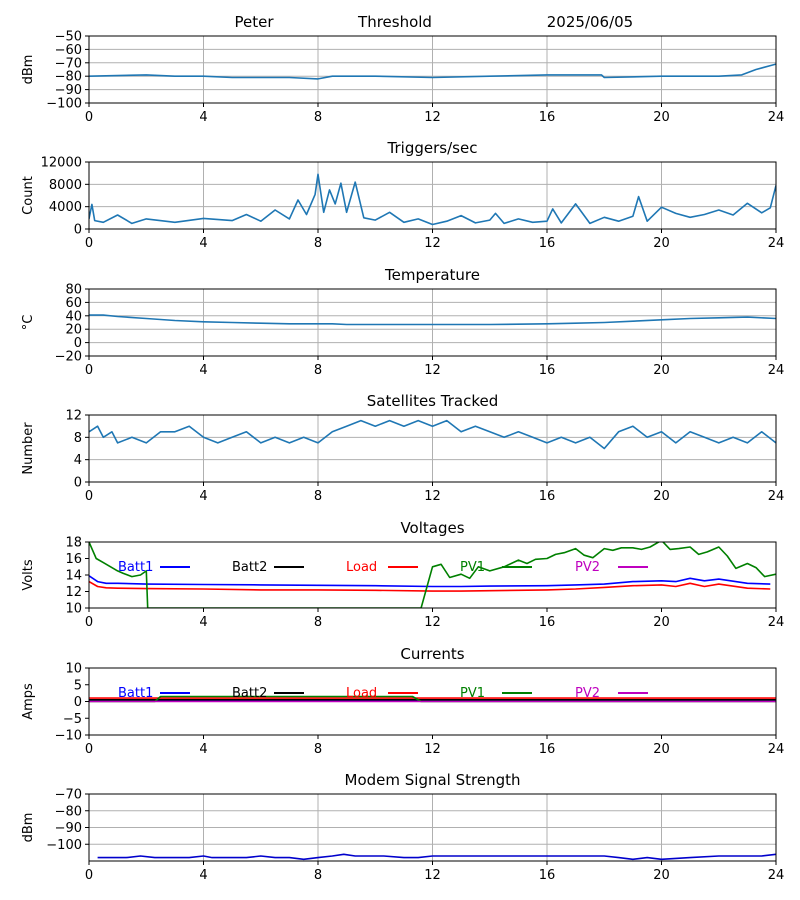 The height and width of the screenshot is (900, 800). I want to click on y-axis-label: Number, so click(28, 448).